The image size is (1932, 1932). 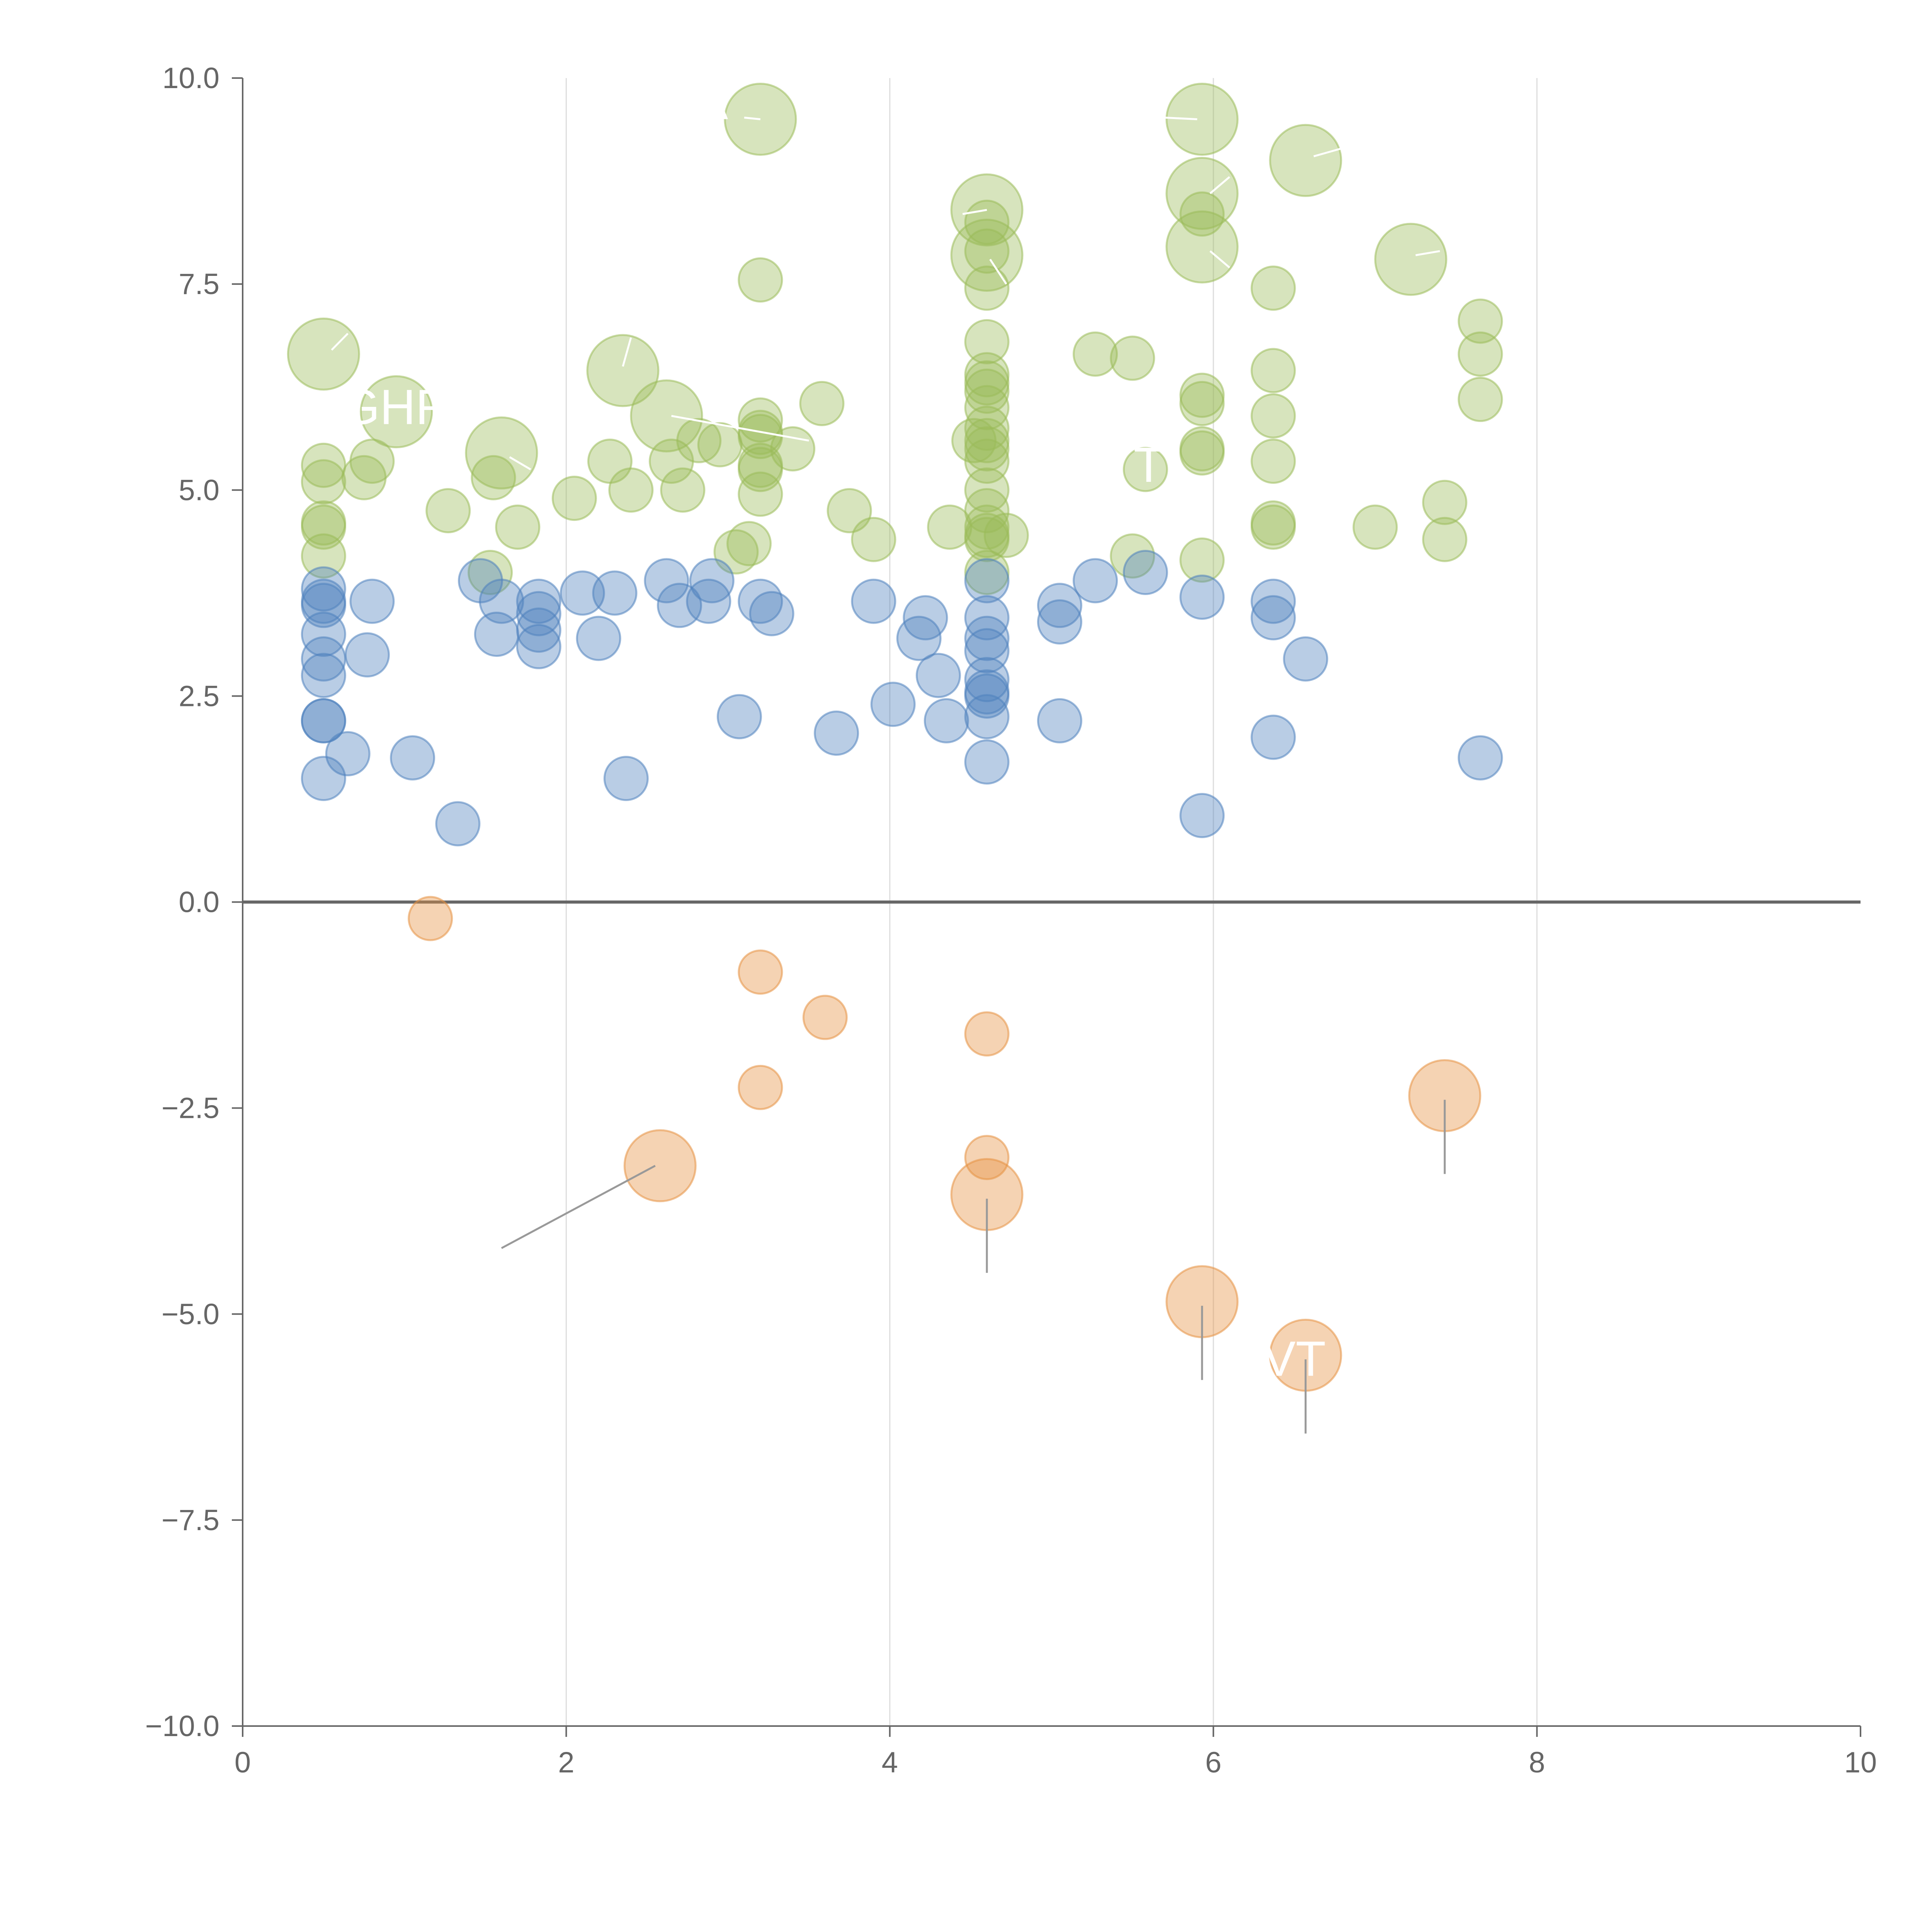 What do you see at coordinates (396, 407) in the screenshot?
I see `point-label: GHR` at bounding box center [396, 407].